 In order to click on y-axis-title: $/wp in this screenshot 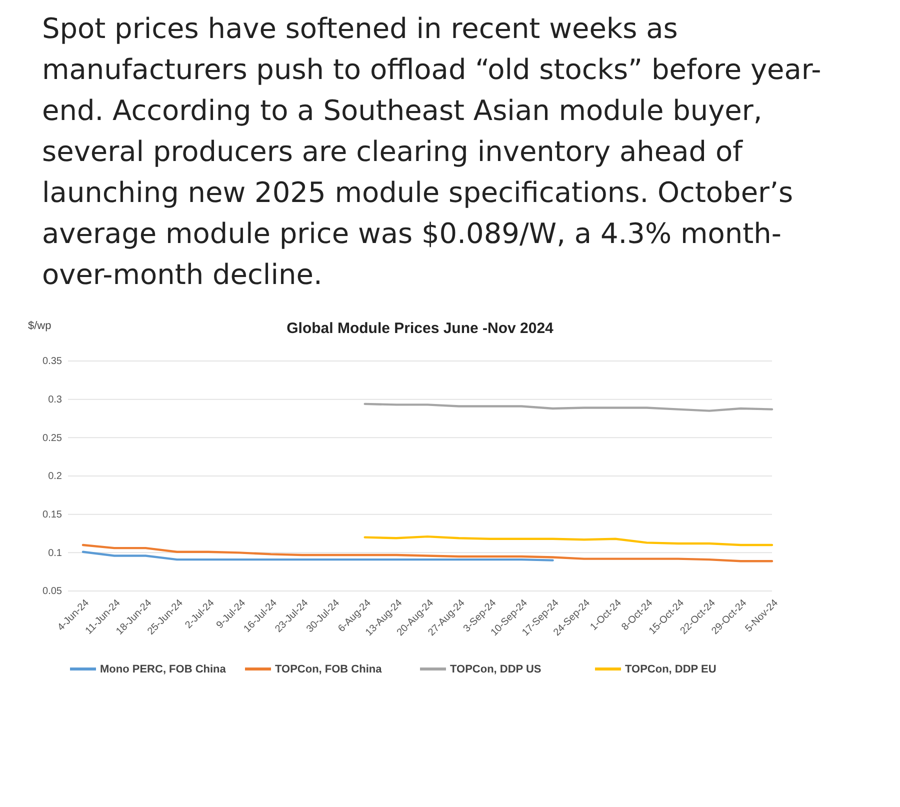, I will do `click(40, 326)`.